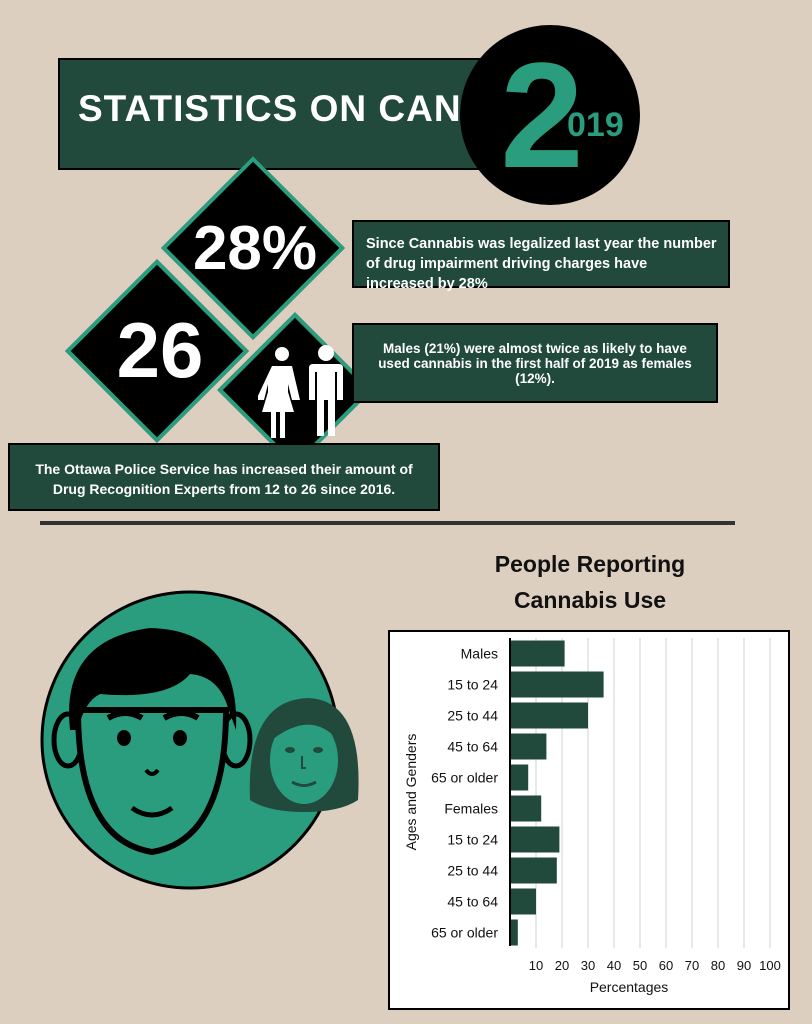  Describe the element at coordinates (255, 248) in the screenshot. I see `stat-charges-increase: 28%` at that location.